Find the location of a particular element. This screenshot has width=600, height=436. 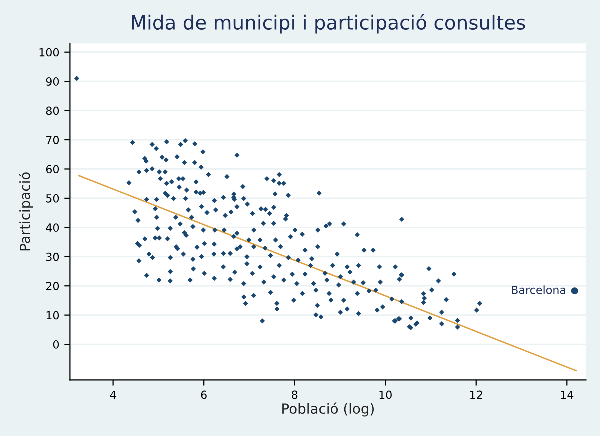

y-tick-label: 100 is located at coordinates (50, 52).